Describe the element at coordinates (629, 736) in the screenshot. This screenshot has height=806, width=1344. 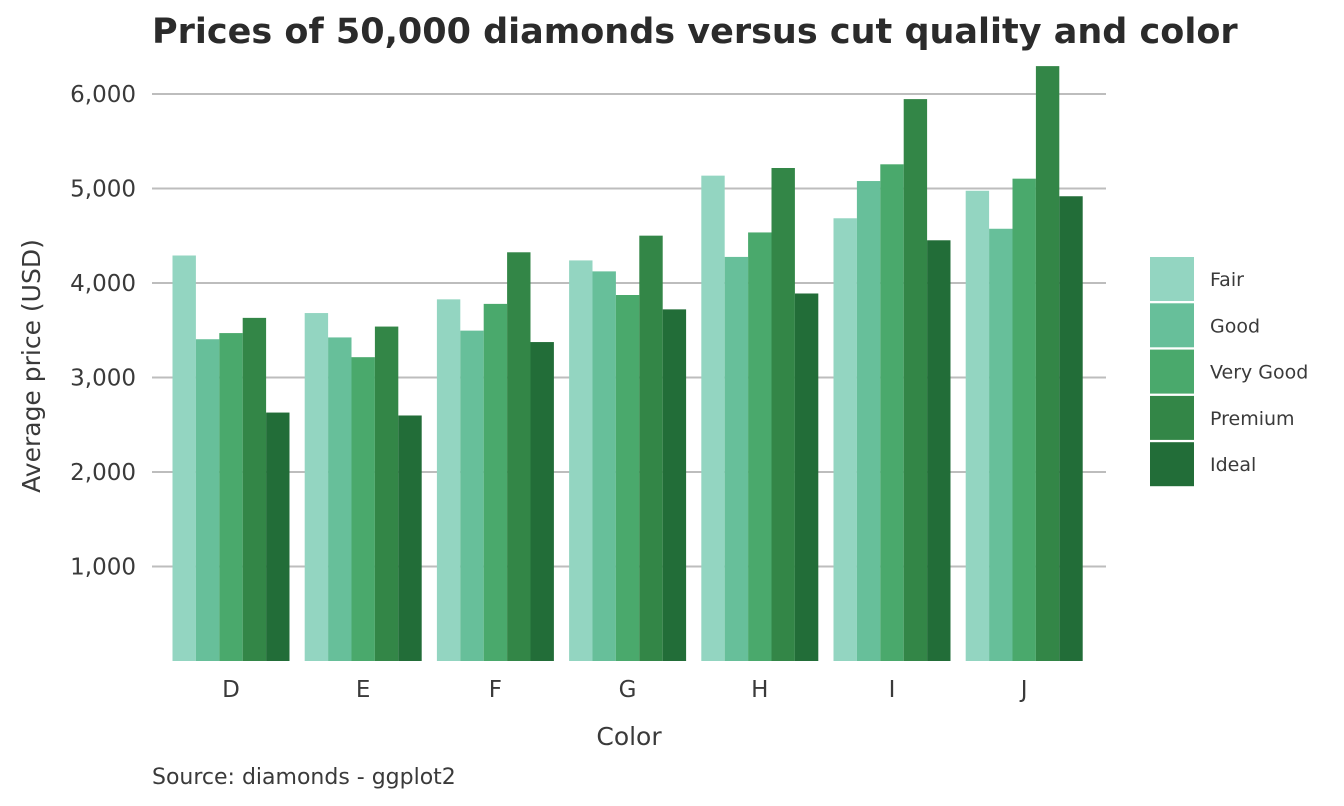
I see `x-axis-title: Color` at that location.